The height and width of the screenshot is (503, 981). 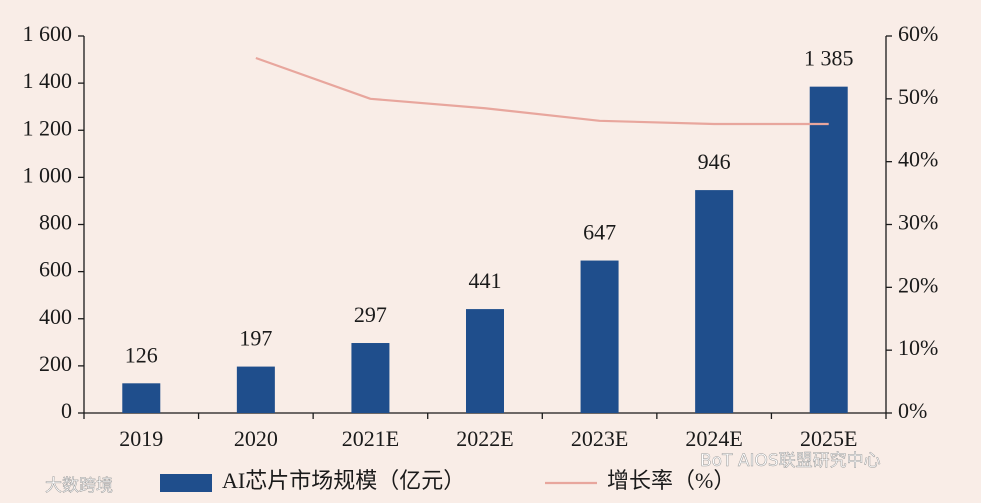 What do you see at coordinates (55, 363) in the screenshot?
I see `y-tick-label: 200` at bounding box center [55, 363].